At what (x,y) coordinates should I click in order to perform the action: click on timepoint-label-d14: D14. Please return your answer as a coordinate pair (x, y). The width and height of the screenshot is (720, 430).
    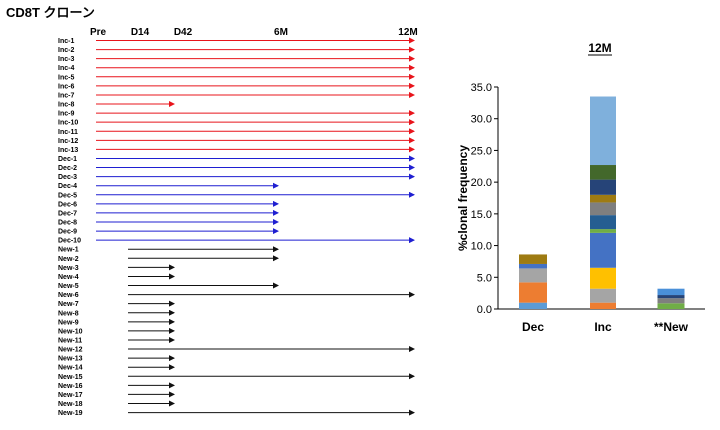
    Looking at the image, I should click on (140, 32).